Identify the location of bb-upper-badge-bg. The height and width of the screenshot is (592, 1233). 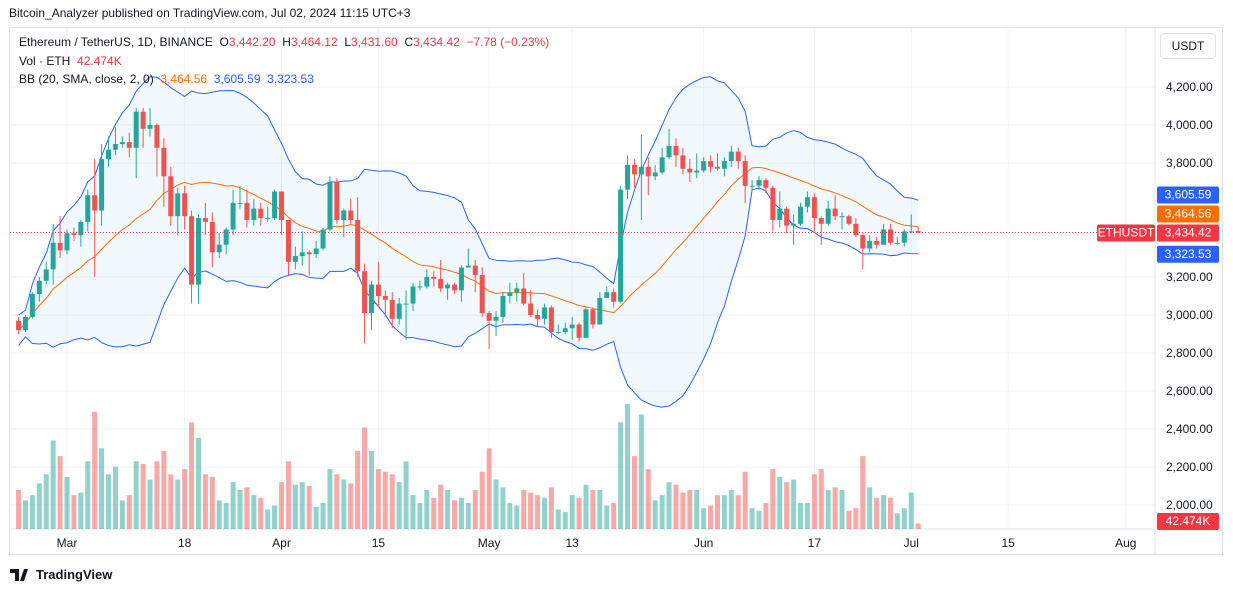
(1188, 195).